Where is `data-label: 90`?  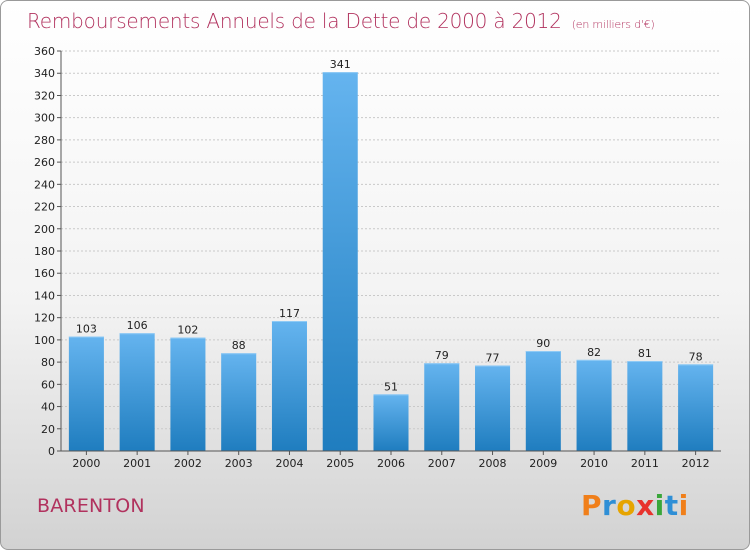
data-label: 90 is located at coordinates (543, 343).